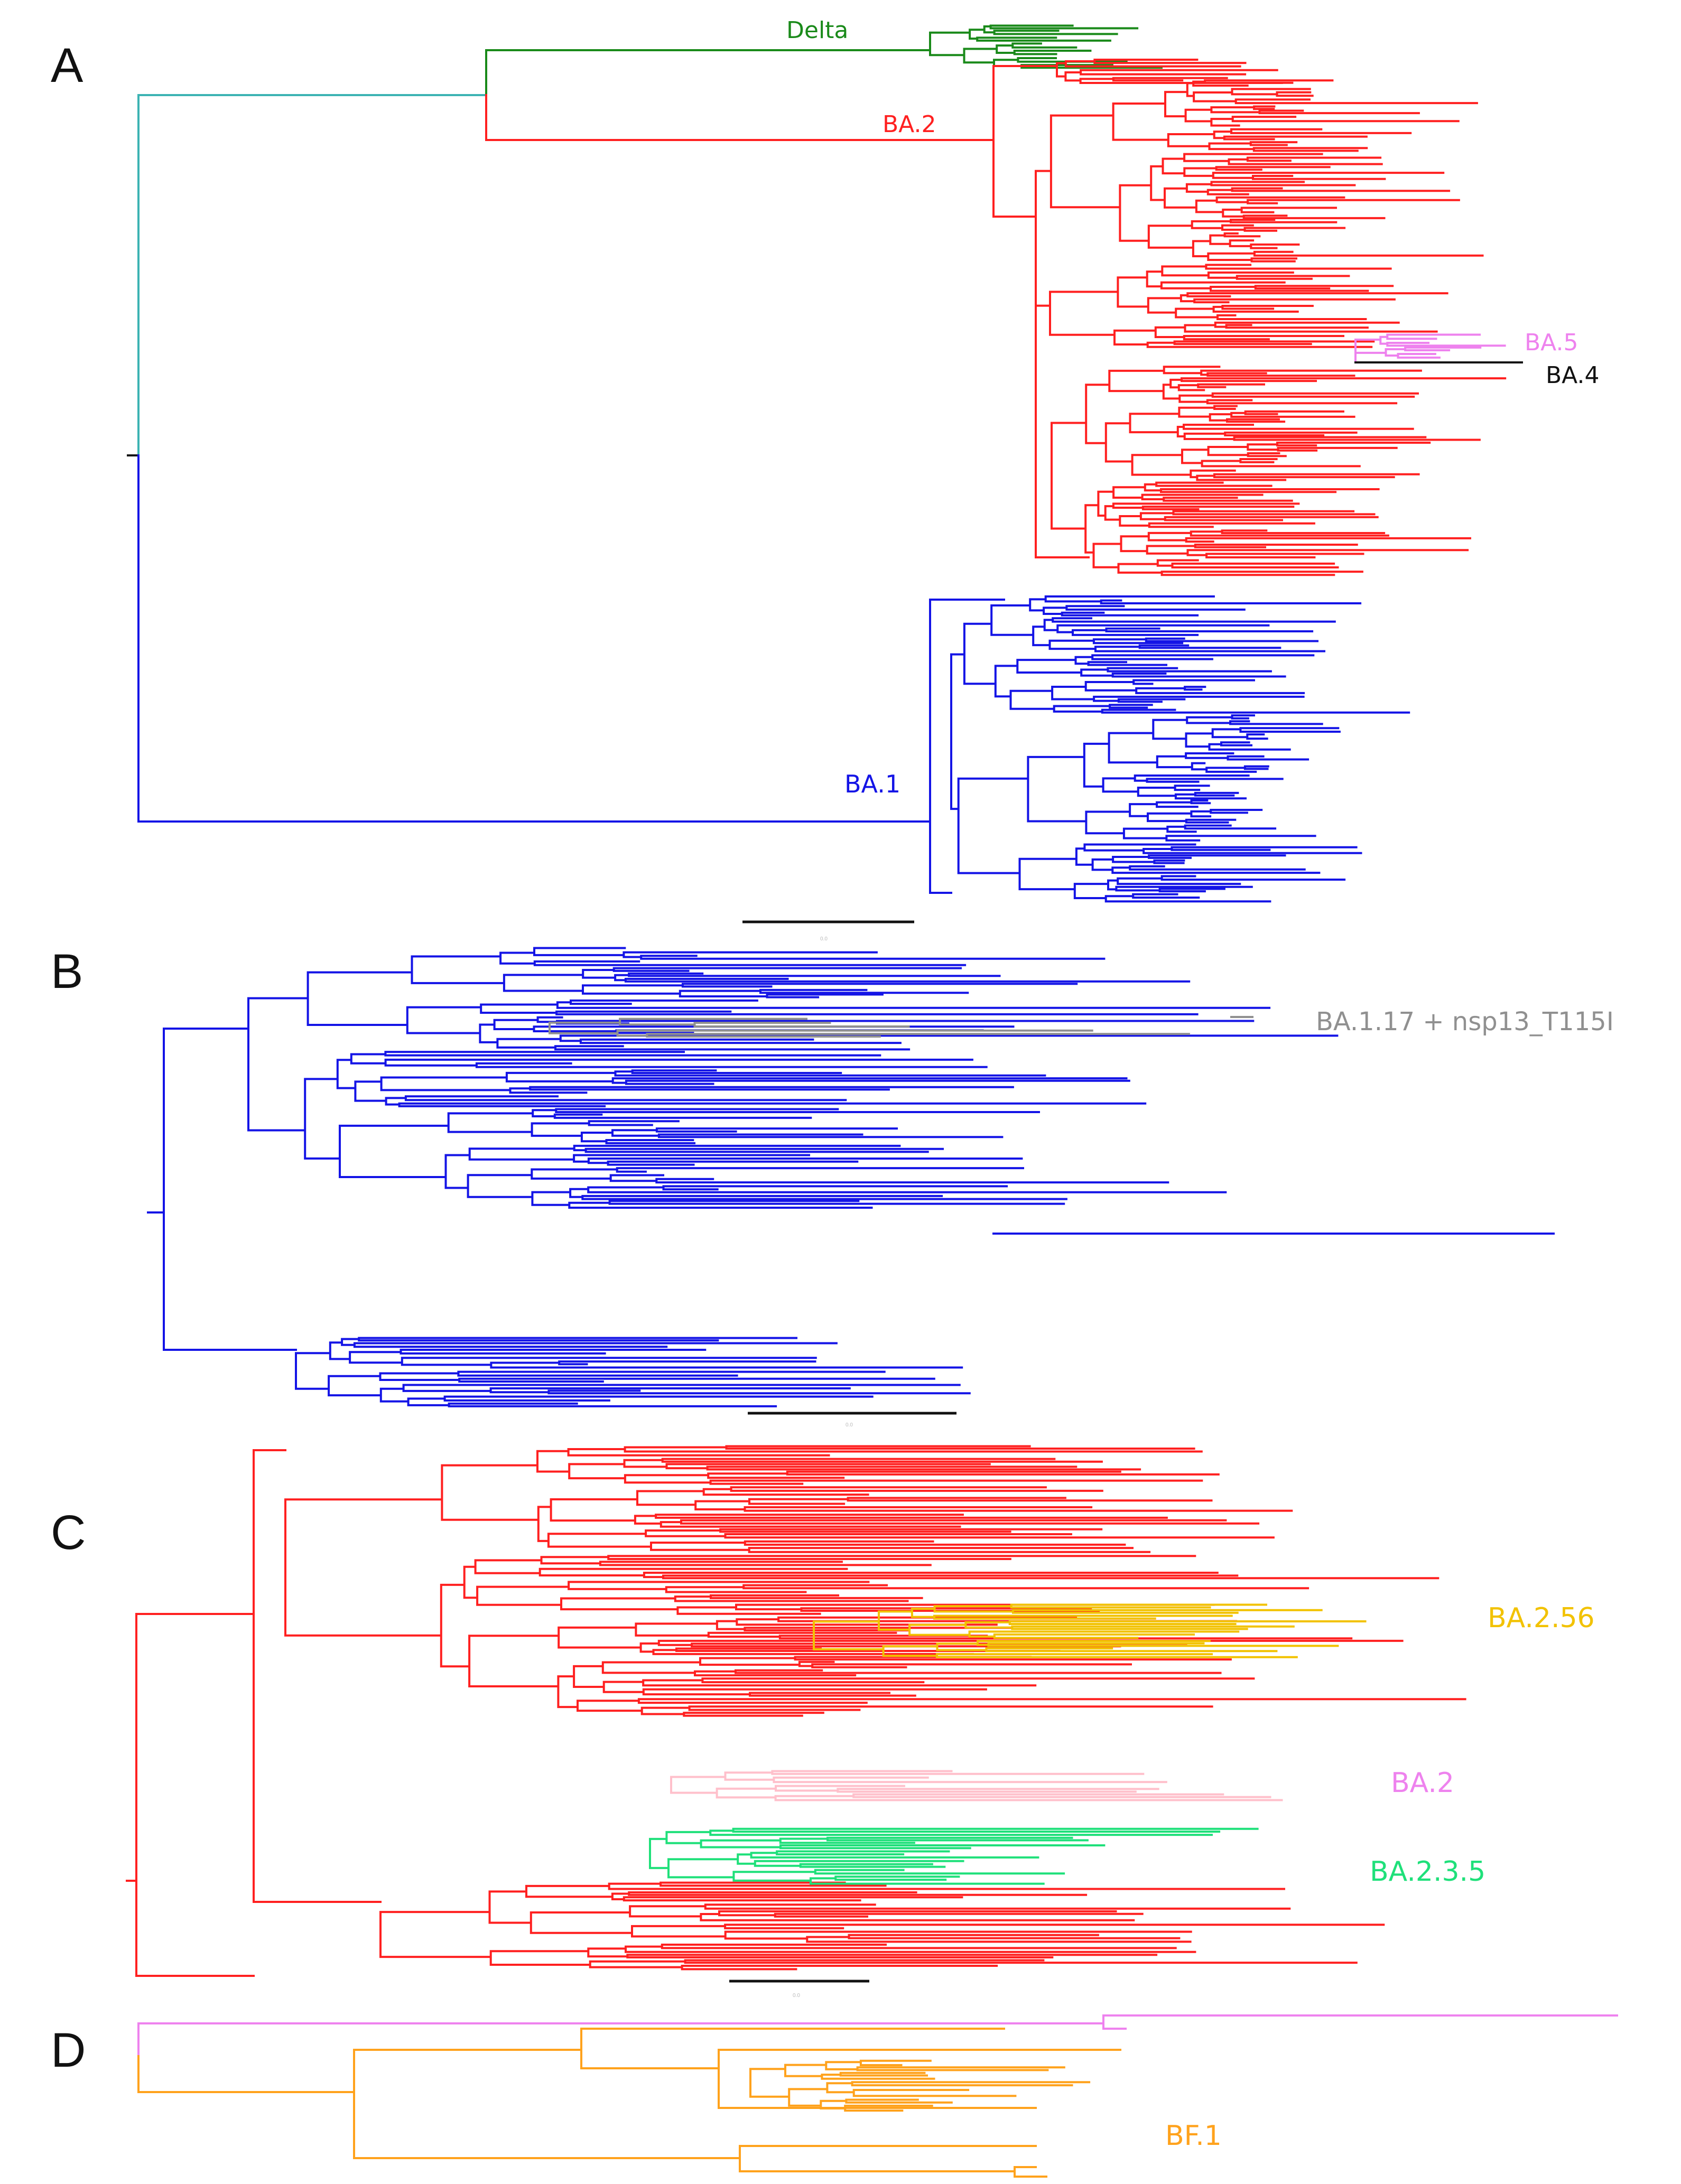 The image size is (1681, 2184). I want to click on panel-a-ba1-subtree, so click(1180, 749).